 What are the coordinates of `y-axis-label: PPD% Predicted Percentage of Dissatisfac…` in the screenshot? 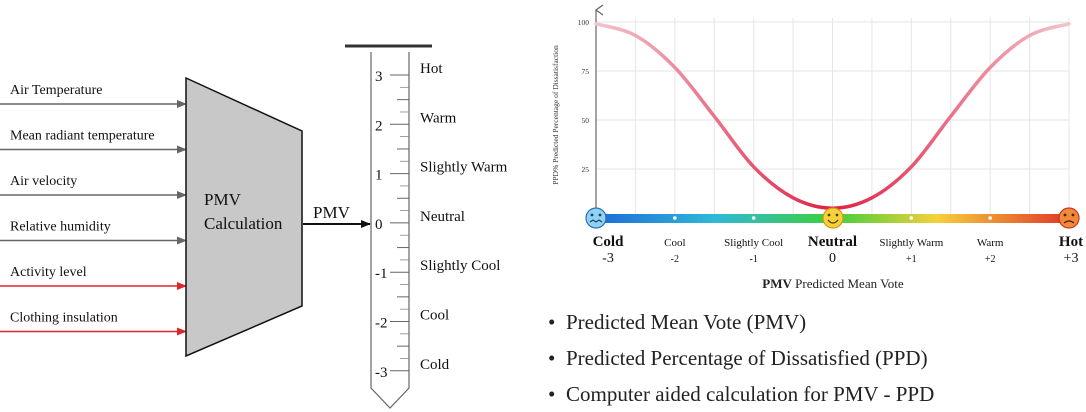 It's located at (555, 115).